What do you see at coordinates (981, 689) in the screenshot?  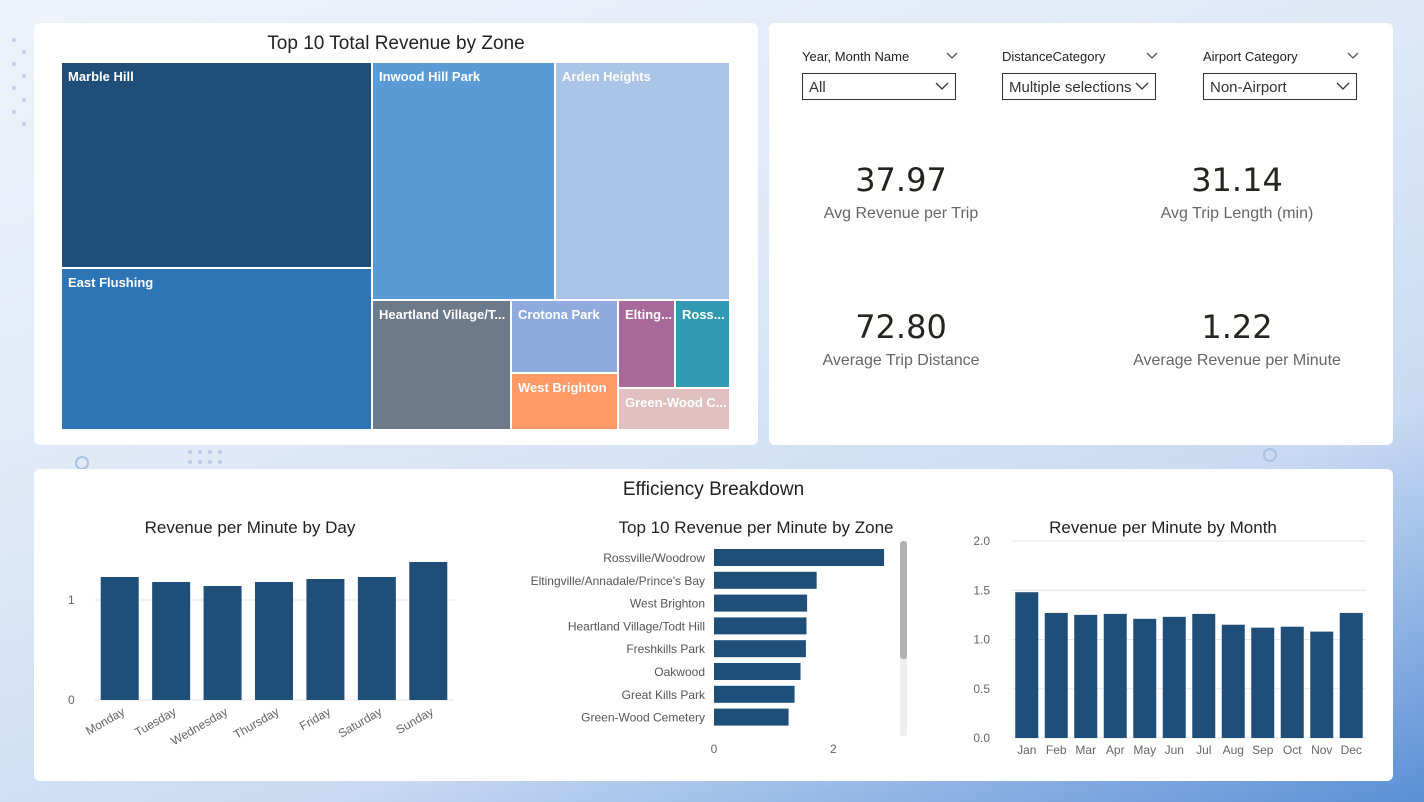 I see `y-tick-label: 0.5` at bounding box center [981, 689].